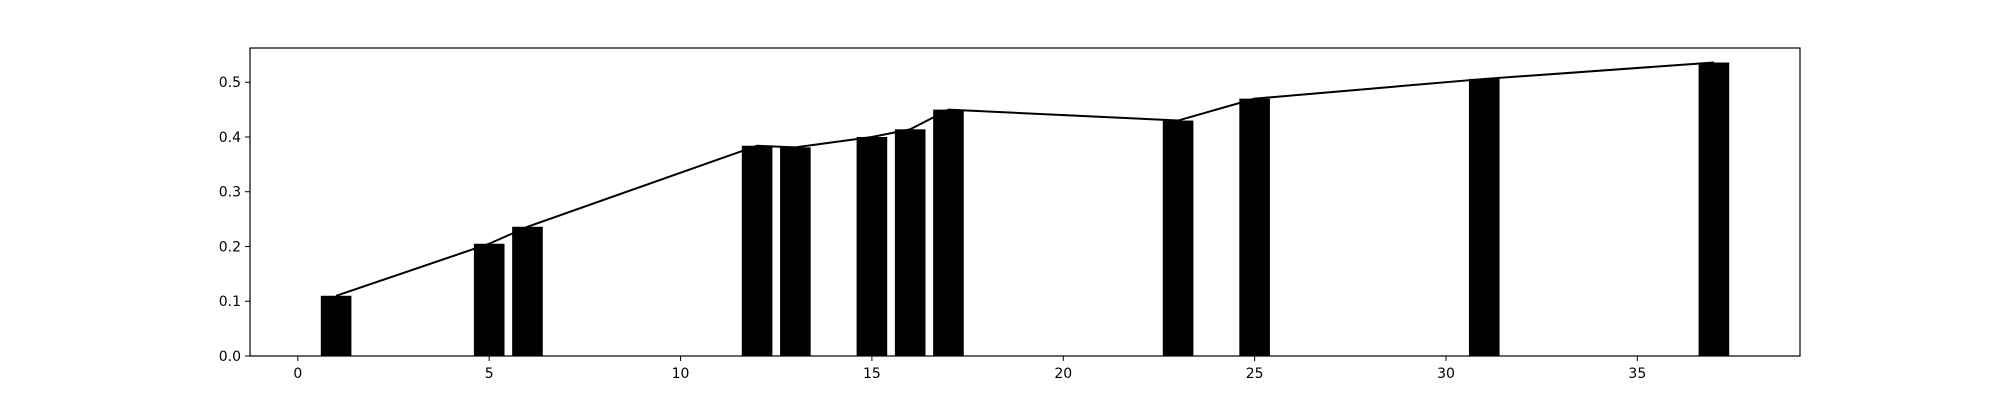 The height and width of the screenshot is (404, 2000). Describe the element at coordinates (297, 374) in the screenshot. I see `x-tick-label: 0` at that location.